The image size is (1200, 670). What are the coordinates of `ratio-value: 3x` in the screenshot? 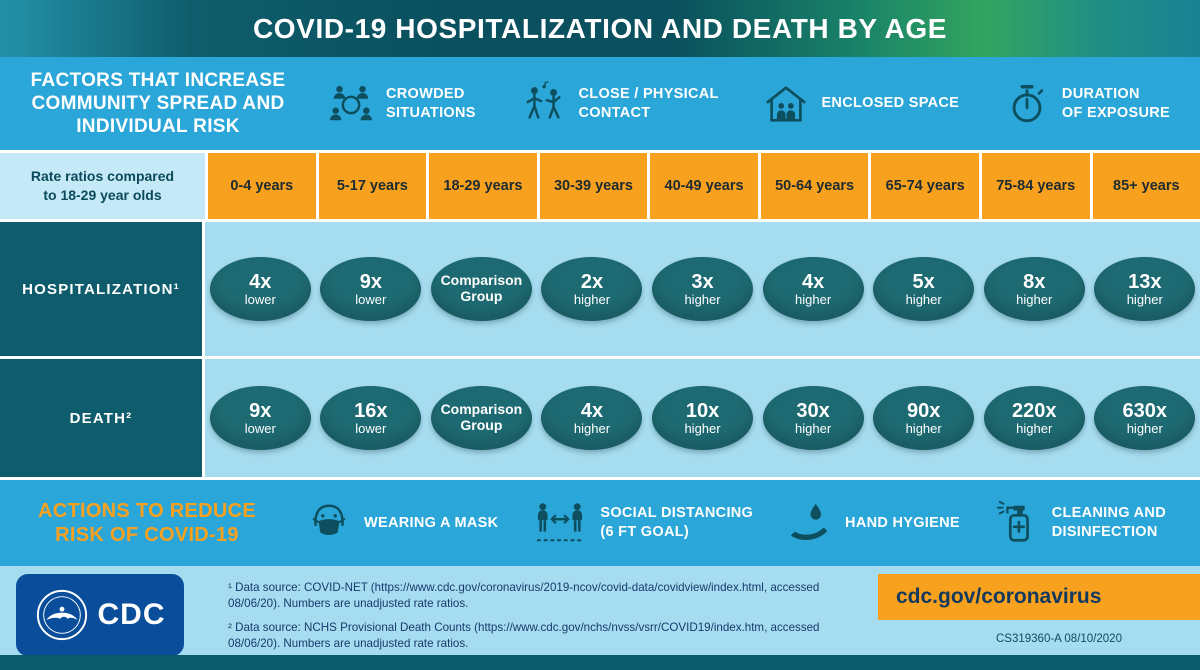 It's located at (702, 281).